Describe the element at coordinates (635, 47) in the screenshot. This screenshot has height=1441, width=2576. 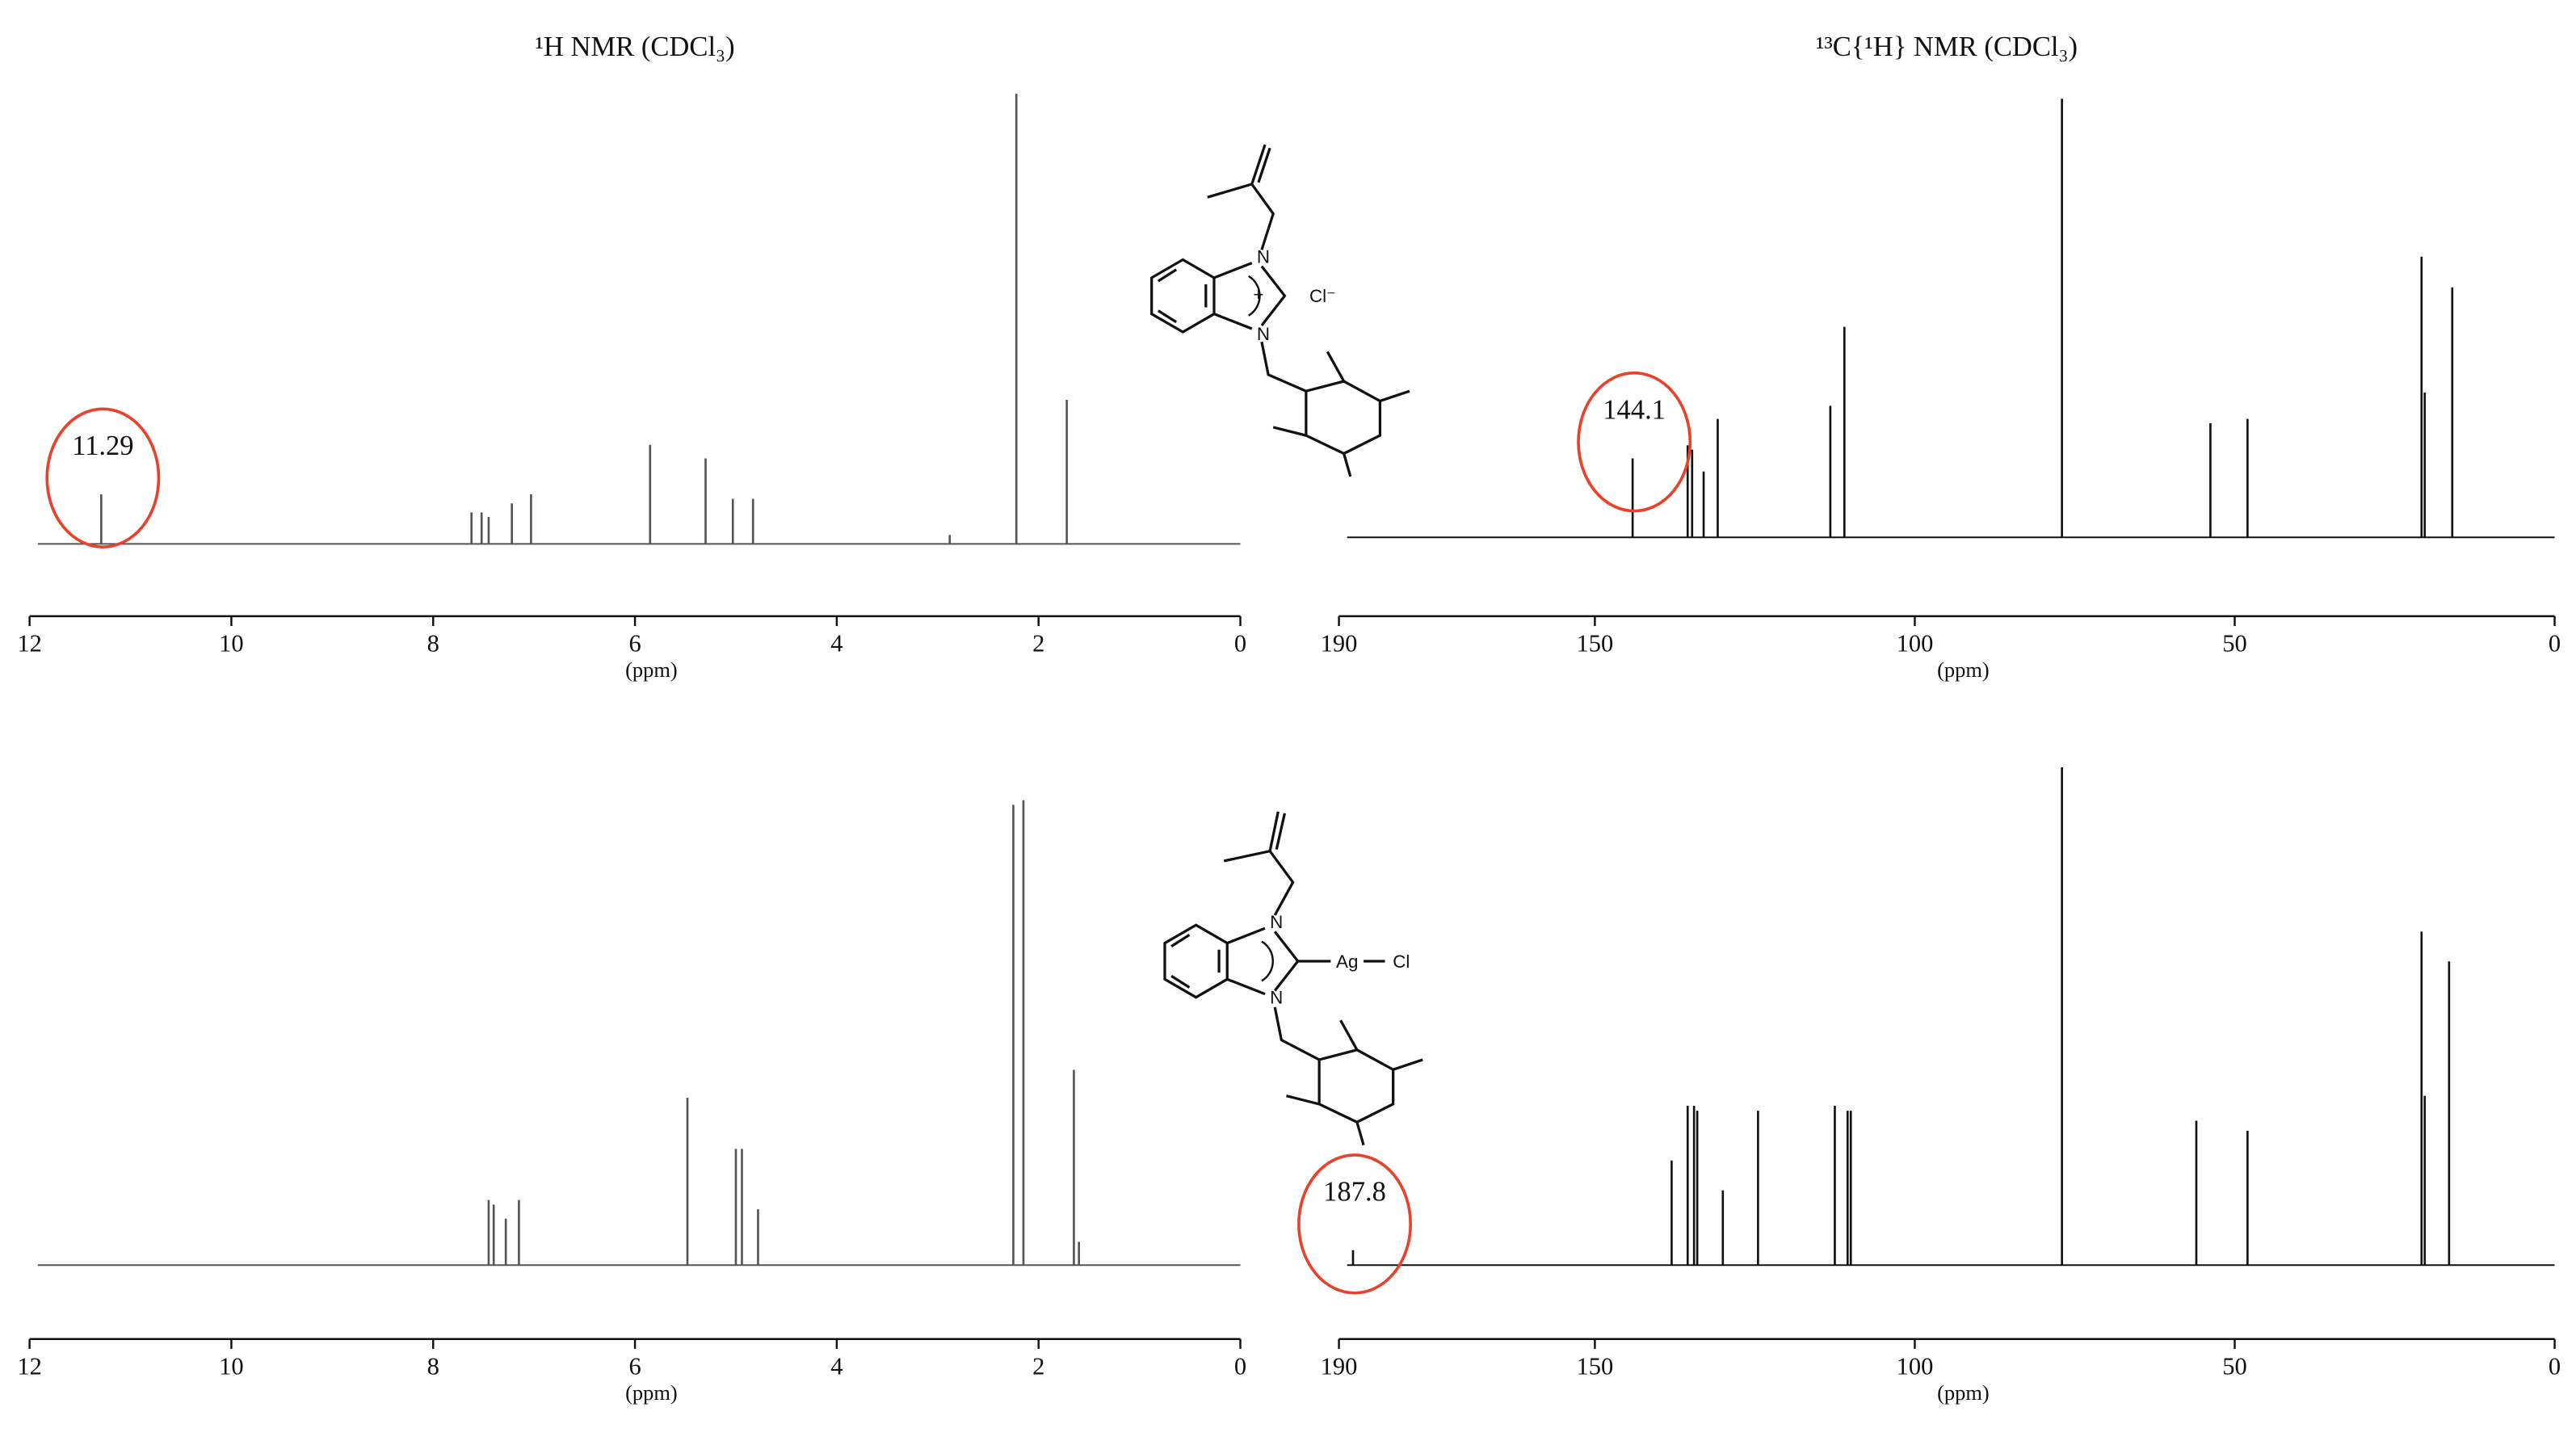
I see `chart-title: ¹H NMR (CDCl₃)` at that location.